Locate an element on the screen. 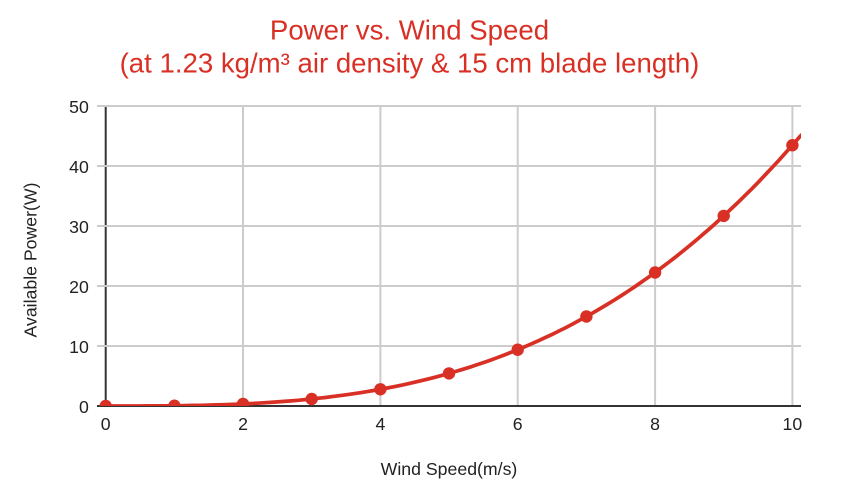  svg-text: 4 is located at coordinates (380, 424).